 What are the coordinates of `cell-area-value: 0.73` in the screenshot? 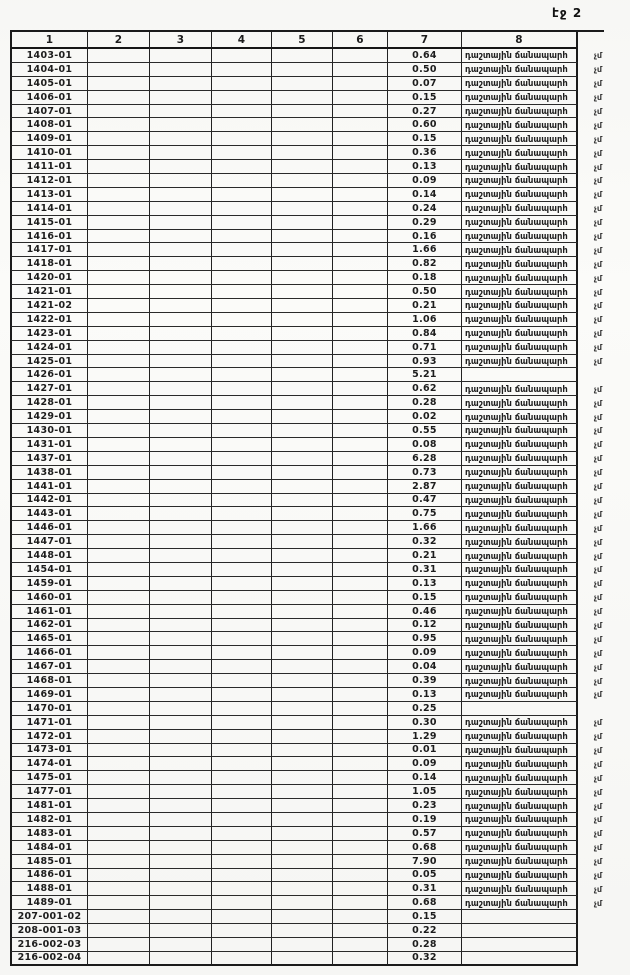 It's located at (425, 472).